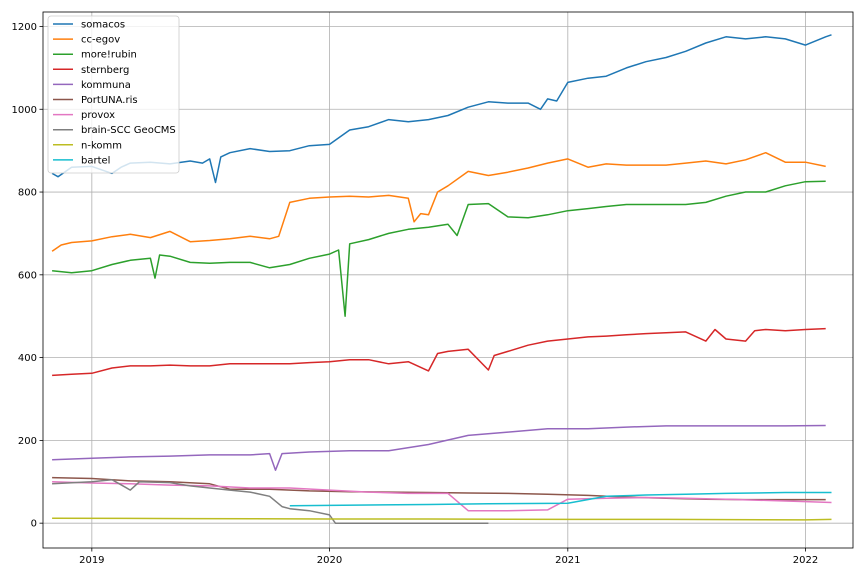 The height and width of the screenshot is (576, 864). What do you see at coordinates (98, 115) in the screenshot?
I see `legend-label: provox` at bounding box center [98, 115].